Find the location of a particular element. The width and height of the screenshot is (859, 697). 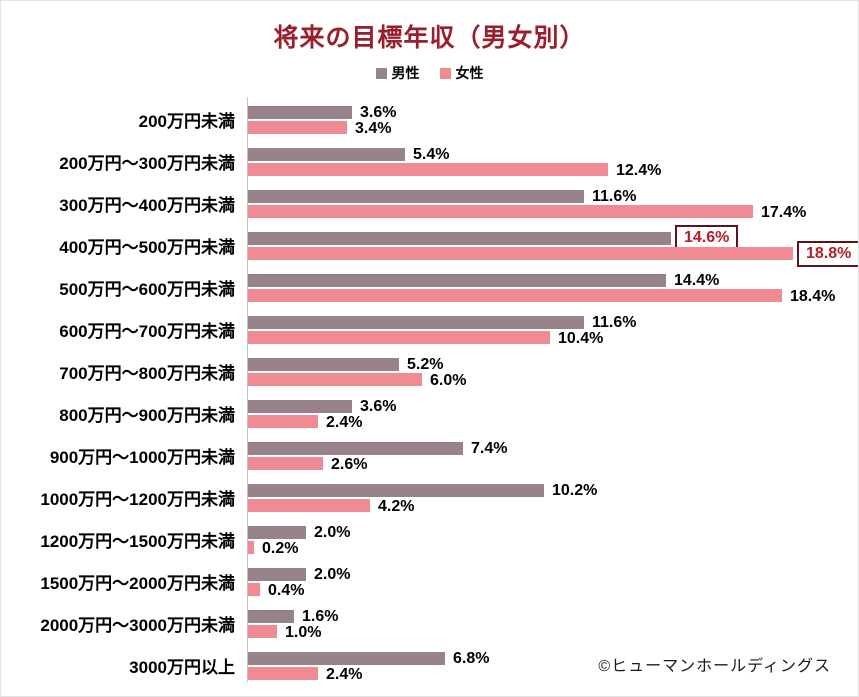

value-label-female: 0.4% is located at coordinates (286, 590).